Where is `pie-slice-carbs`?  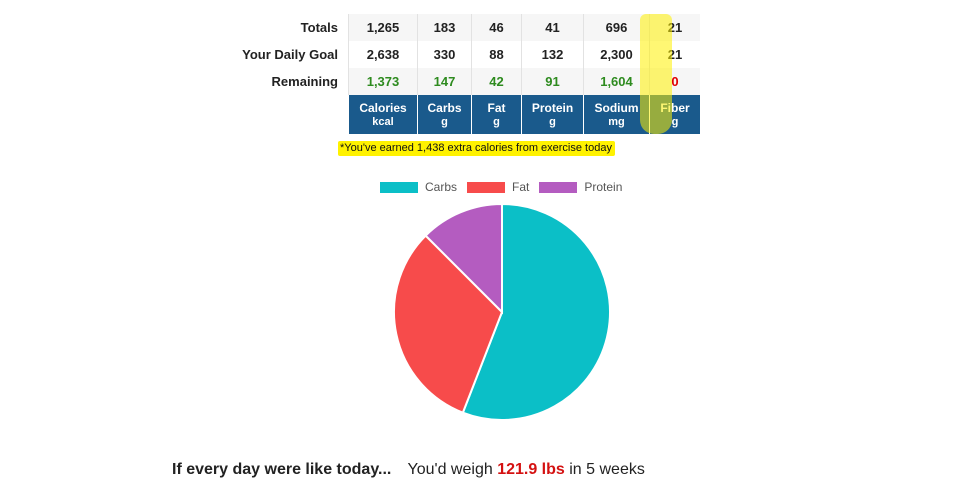 pie-slice-carbs is located at coordinates (536, 311).